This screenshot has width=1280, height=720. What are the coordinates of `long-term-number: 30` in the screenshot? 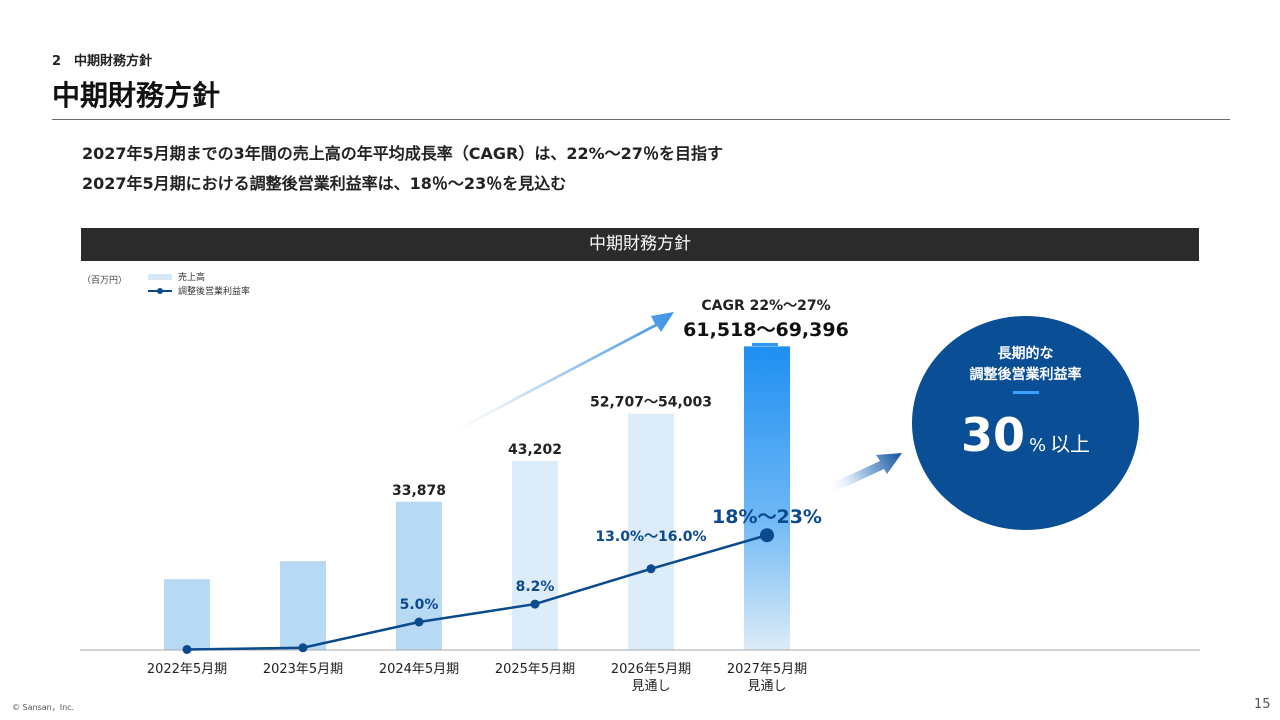 It's located at (992, 435).